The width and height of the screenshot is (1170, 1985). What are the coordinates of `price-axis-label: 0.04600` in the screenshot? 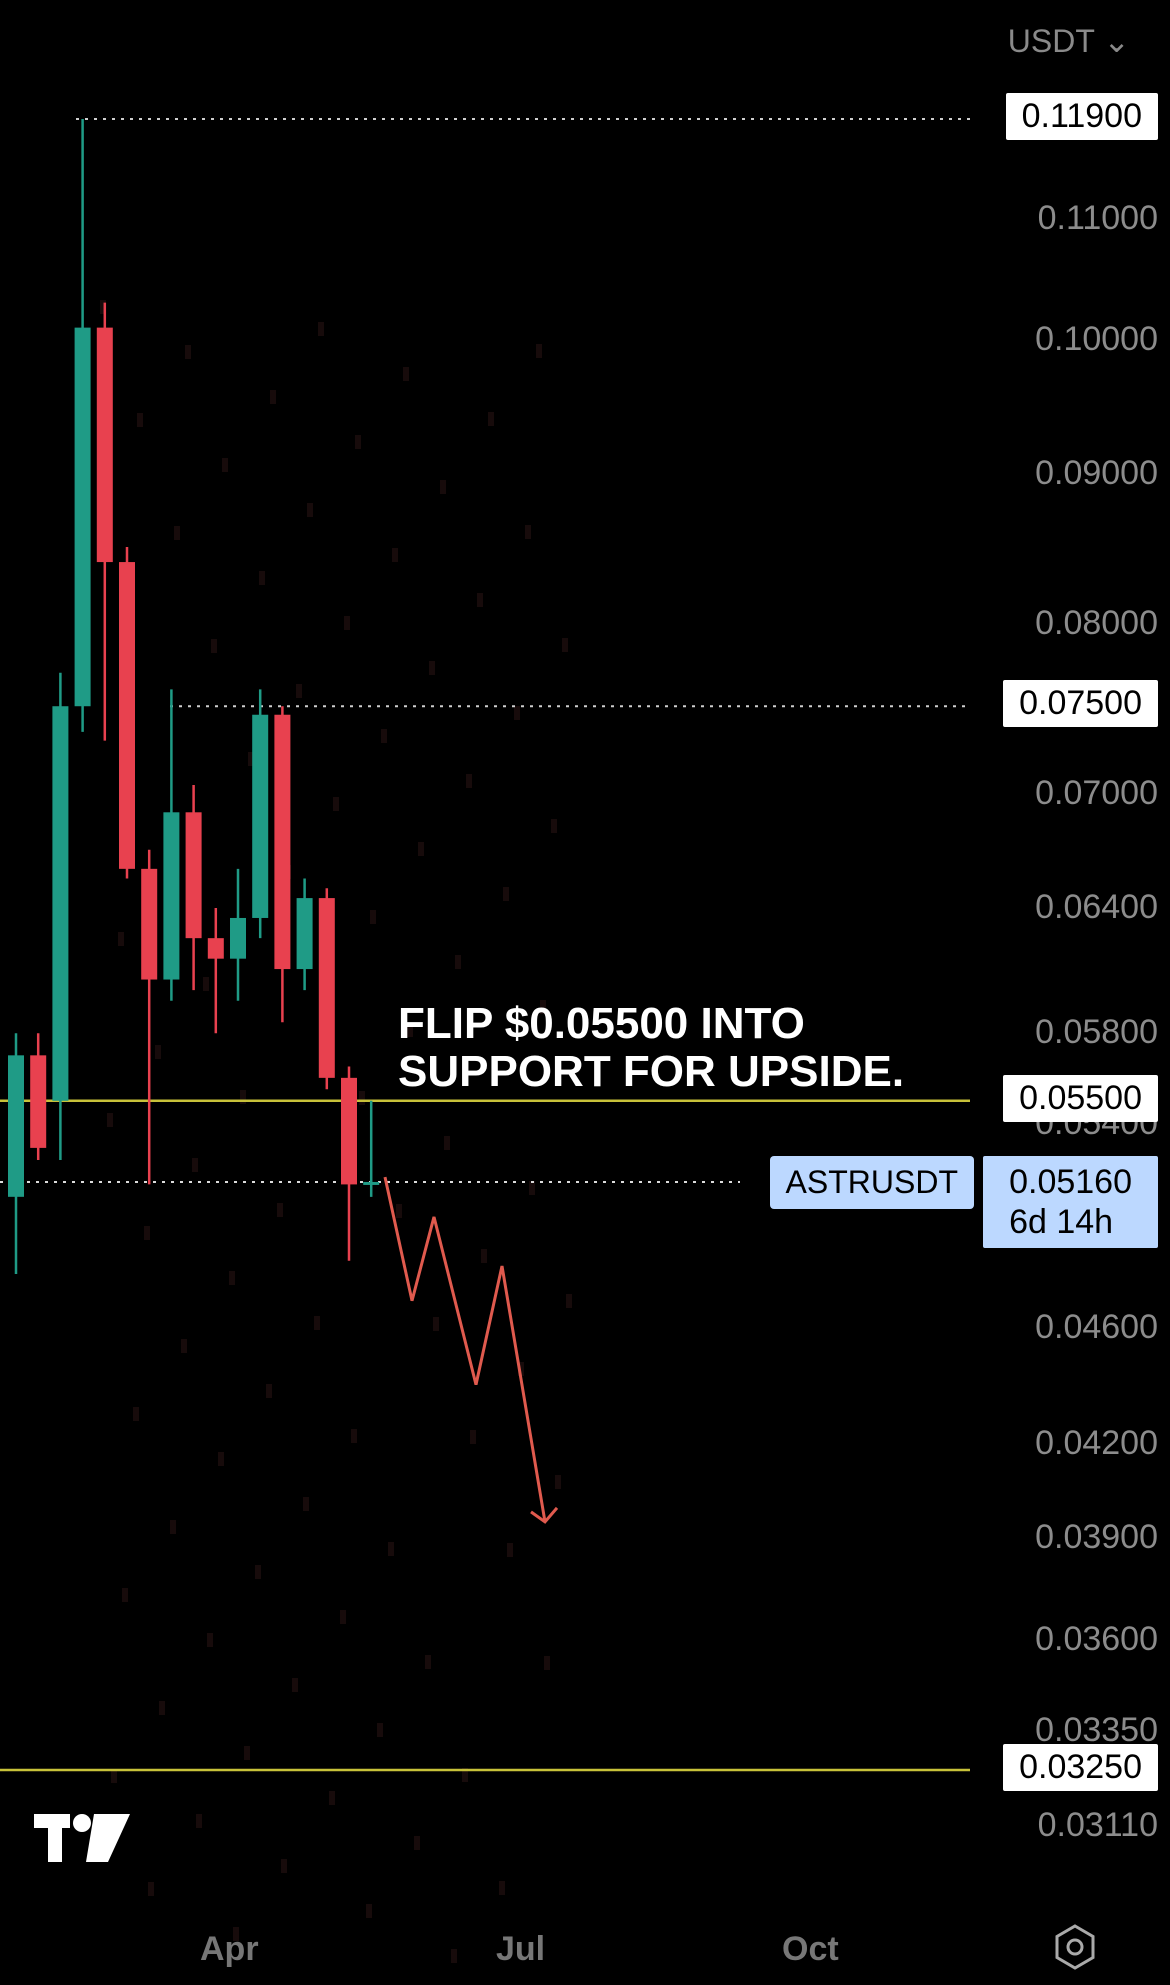 It's located at (1096, 1327).